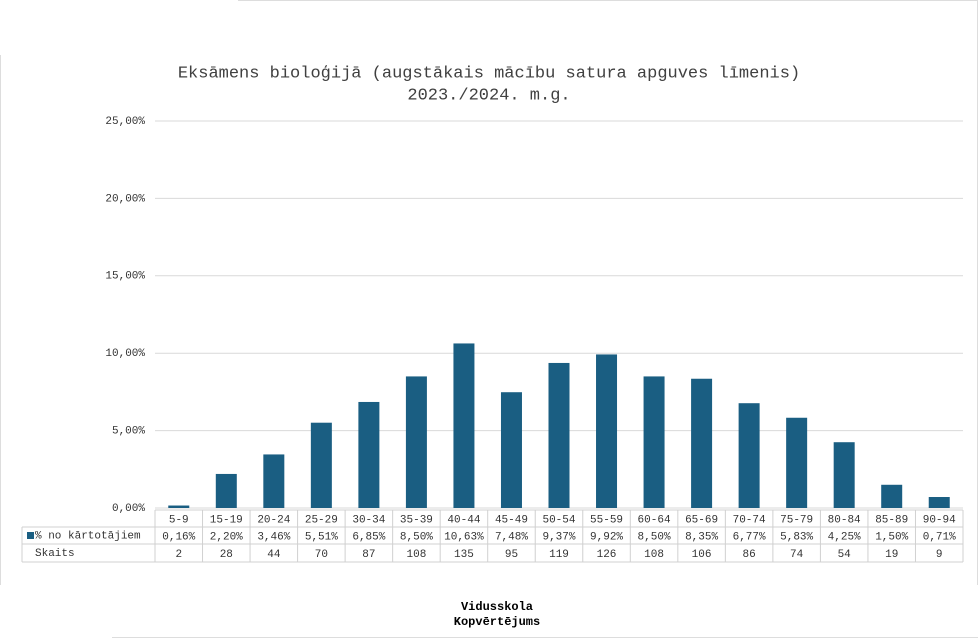  What do you see at coordinates (891, 537) in the screenshot?
I see `value-label: 1,50%` at bounding box center [891, 537].